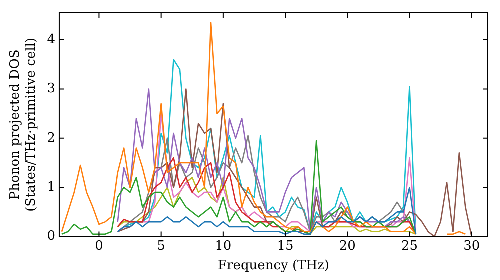  Describe the element at coordinates (285, 246) in the screenshot. I see `x-tick-label: 15` at that location.